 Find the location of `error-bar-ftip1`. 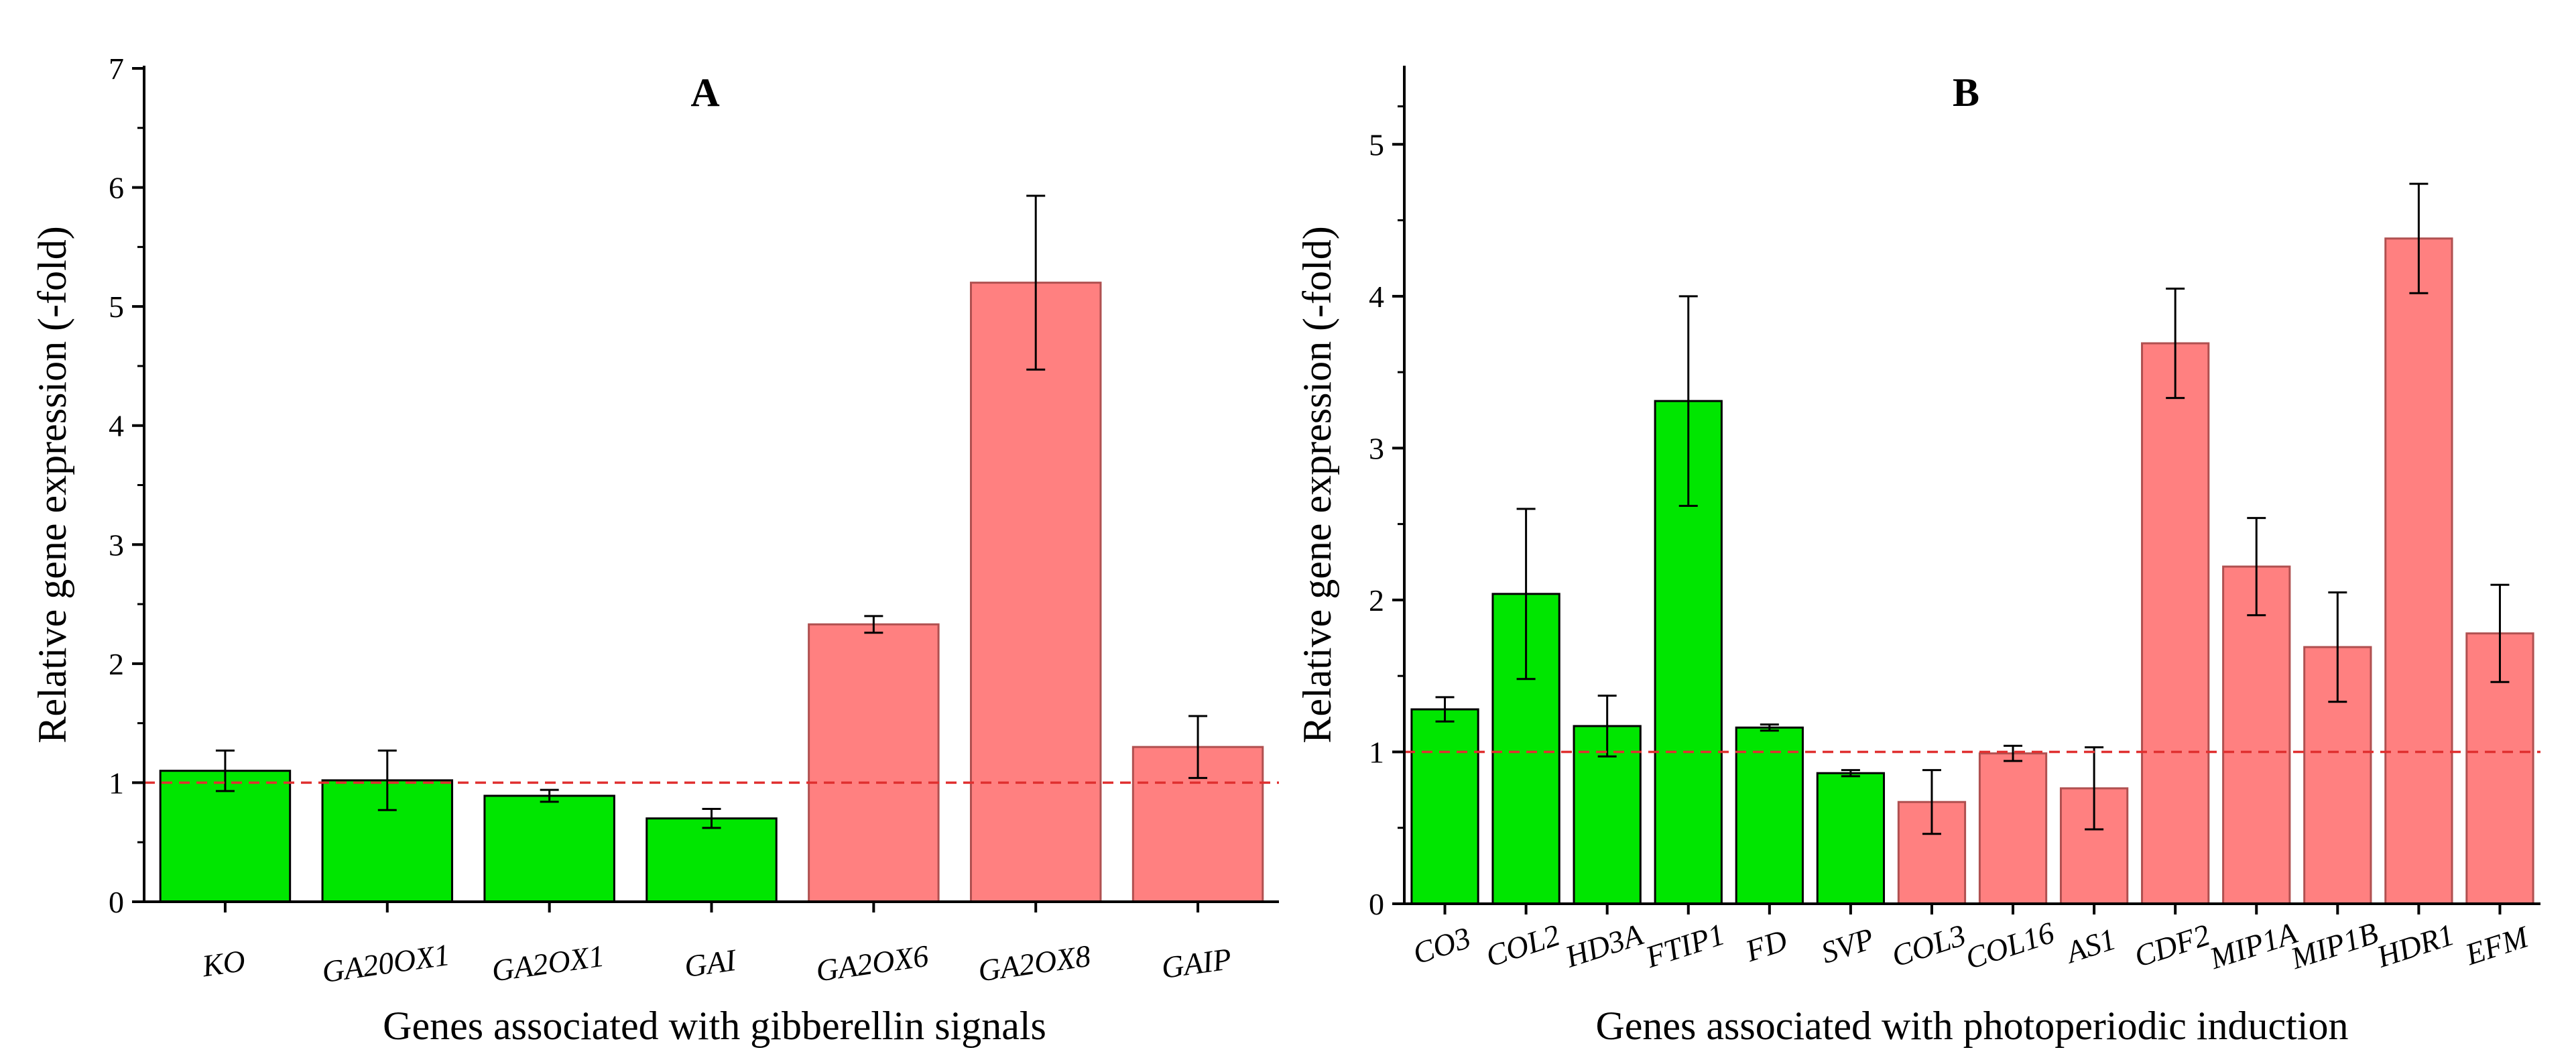

error-bar-ftip1 is located at coordinates (1688, 401).